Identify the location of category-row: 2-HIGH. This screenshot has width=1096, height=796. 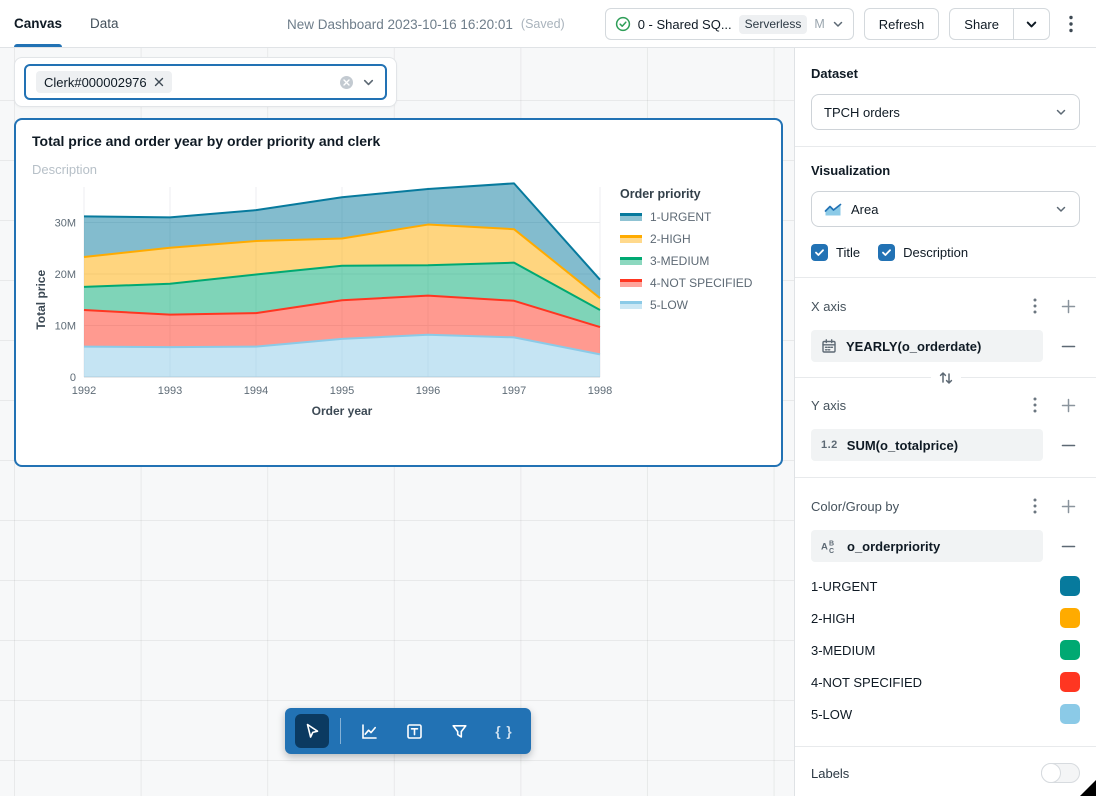
(945, 618).